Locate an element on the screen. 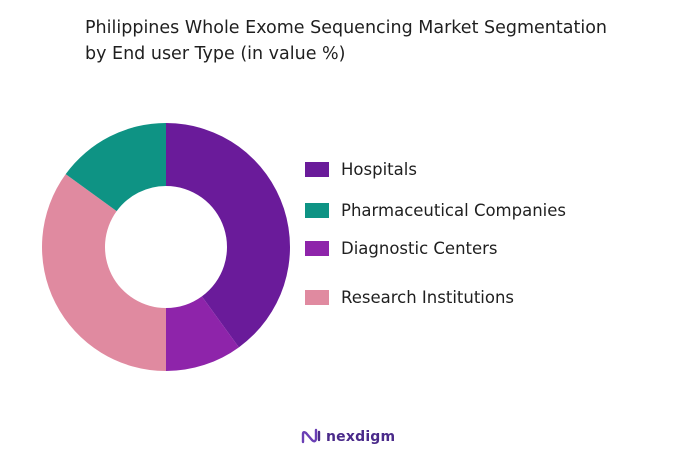 This screenshot has height=455, width=680. nexdigm-logo-icon is located at coordinates (311, 436).